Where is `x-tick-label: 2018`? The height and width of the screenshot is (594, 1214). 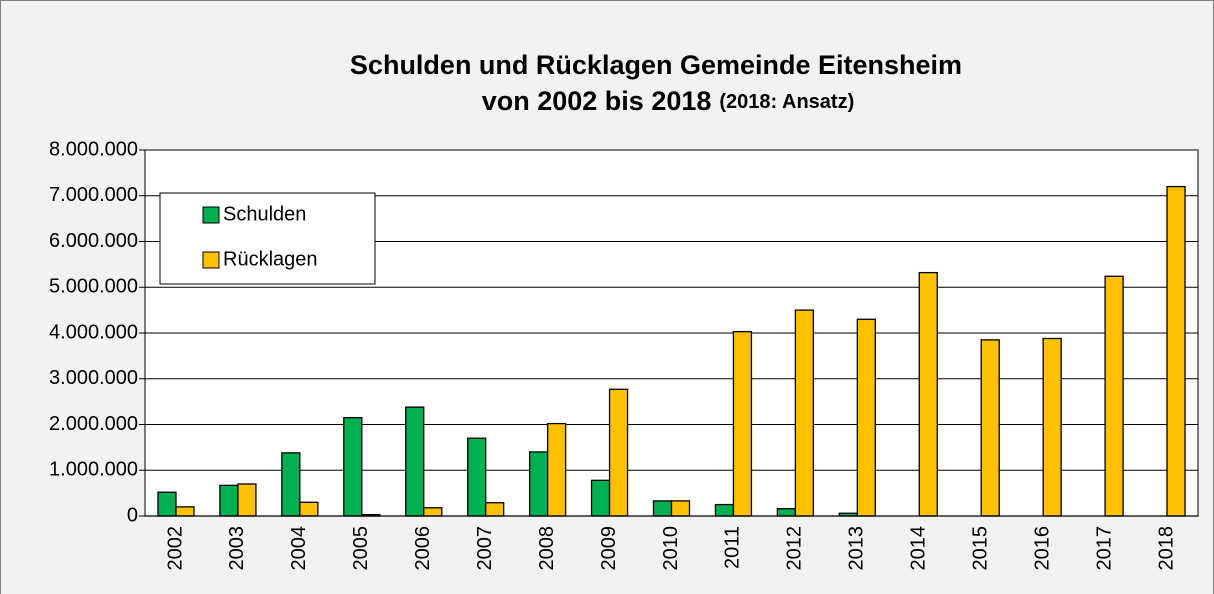 x-tick-label: 2018 is located at coordinates (1166, 548).